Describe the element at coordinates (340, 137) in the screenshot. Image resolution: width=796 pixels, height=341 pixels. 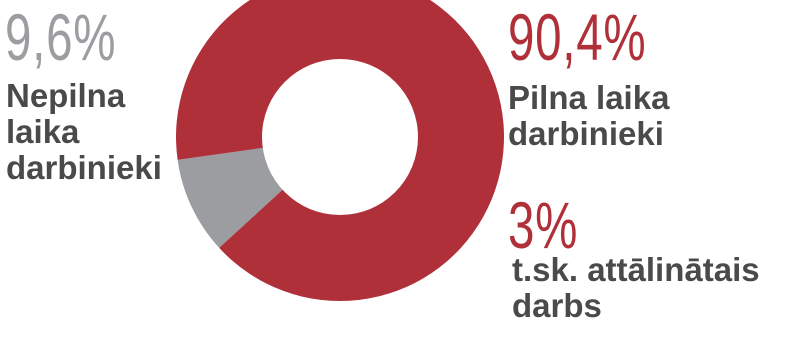
I see `donut-hole` at that location.